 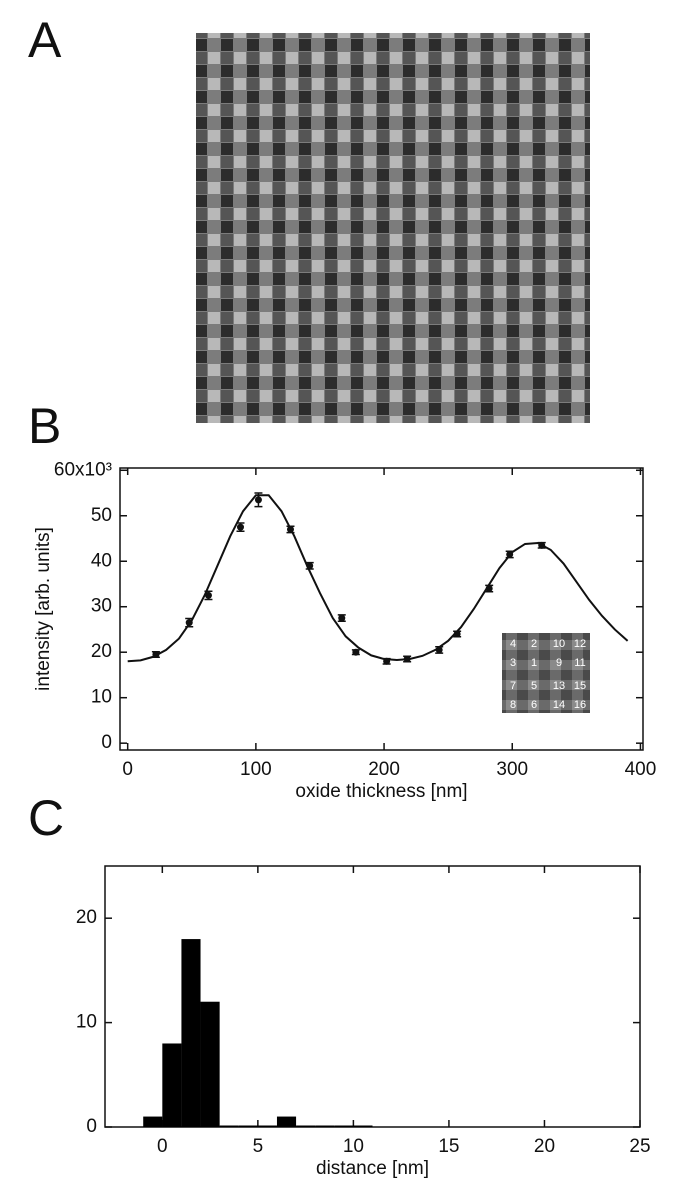 What do you see at coordinates (448, 1146) in the screenshot?
I see `x-tick-label: 15` at bounding box center [448, 1146].